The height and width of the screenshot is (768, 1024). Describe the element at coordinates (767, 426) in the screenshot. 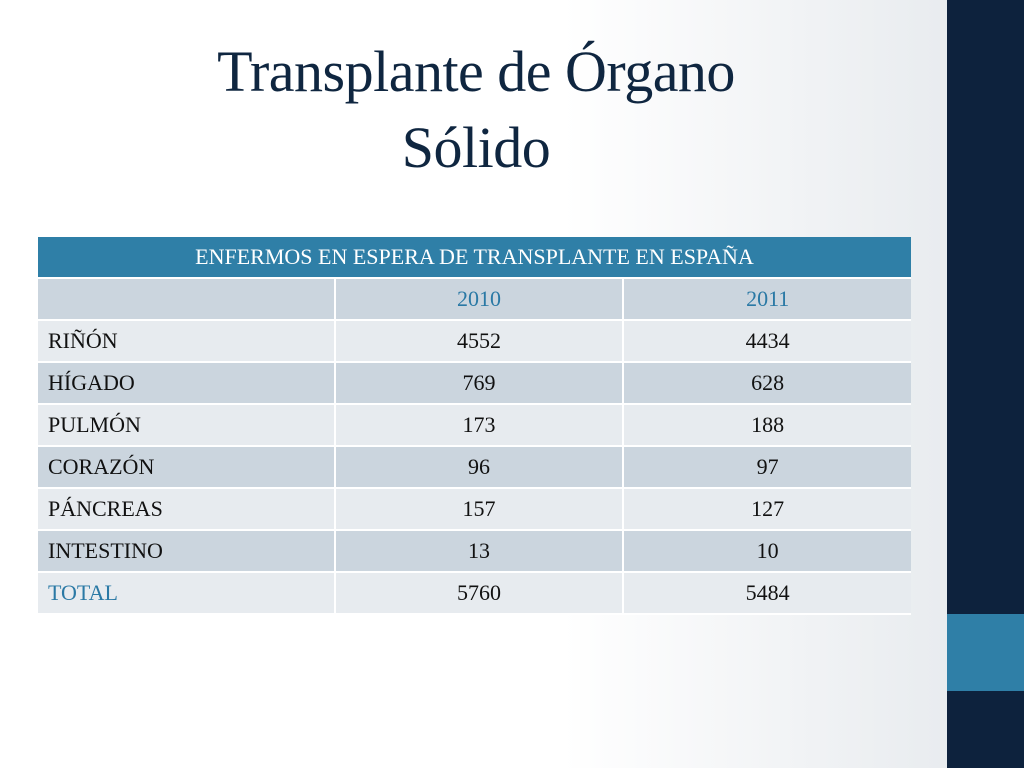

I see `value-2011-cell: 188` at that location.